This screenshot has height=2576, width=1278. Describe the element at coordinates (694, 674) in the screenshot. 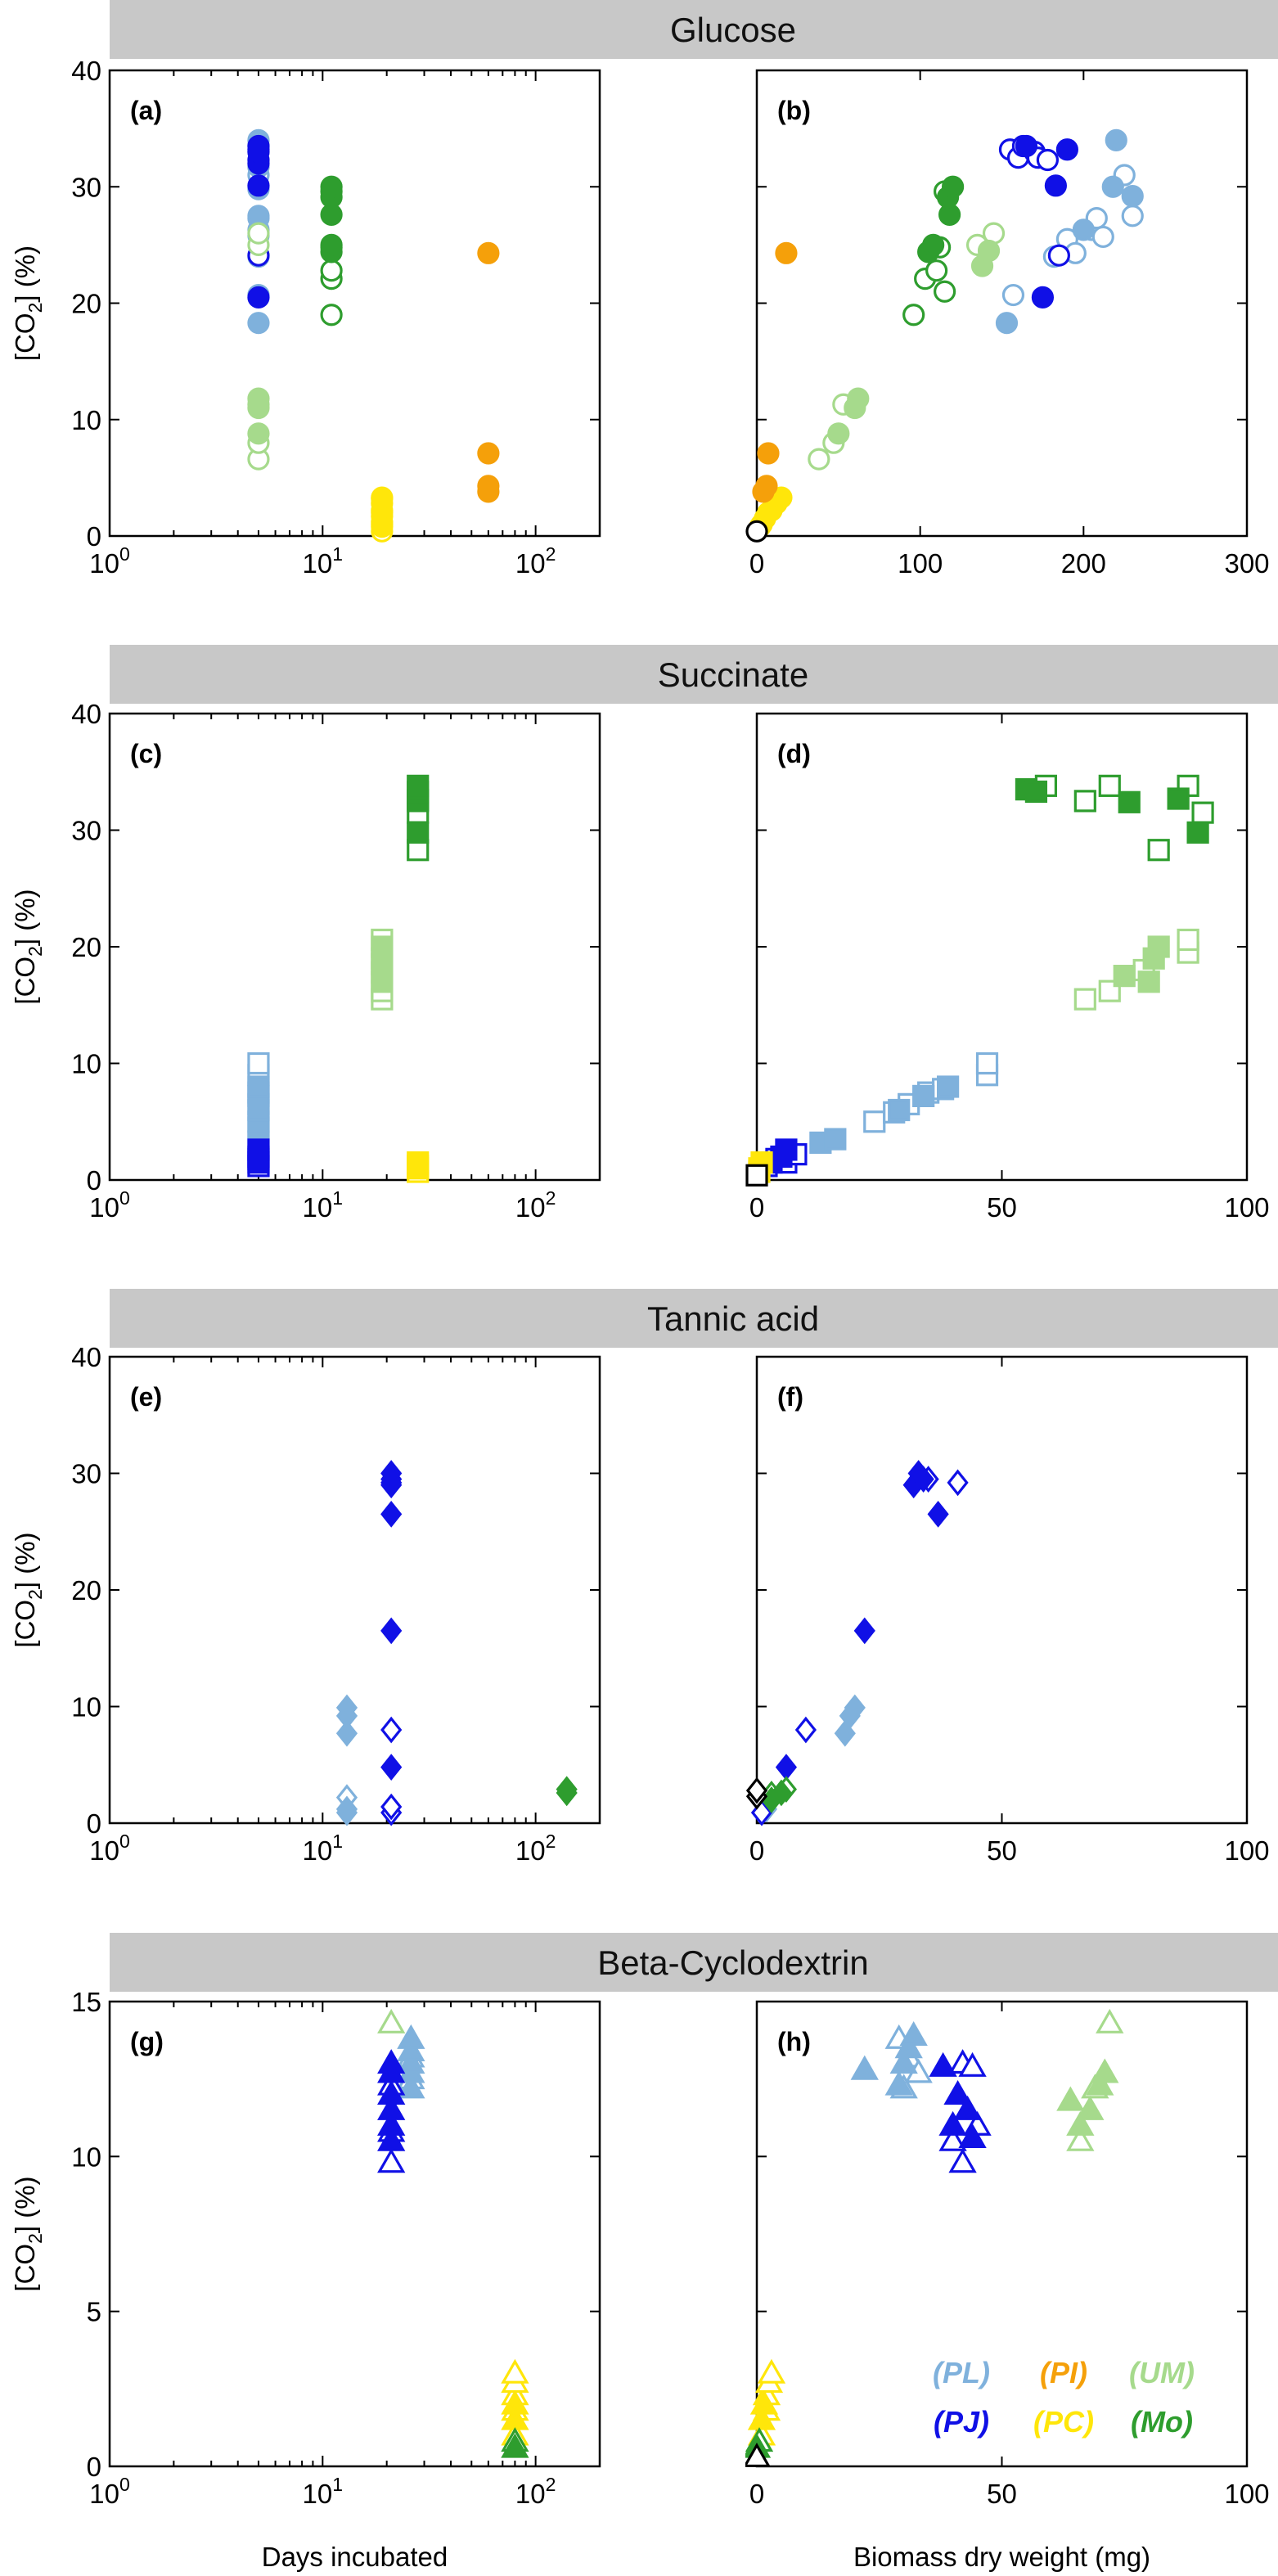

I see `section-band` at that location.